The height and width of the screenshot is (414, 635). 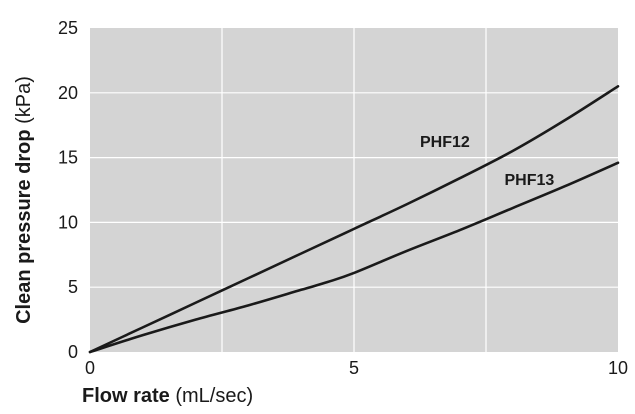 I want to click on series-label-phf12: PHF12, so click(x=445, y=142).